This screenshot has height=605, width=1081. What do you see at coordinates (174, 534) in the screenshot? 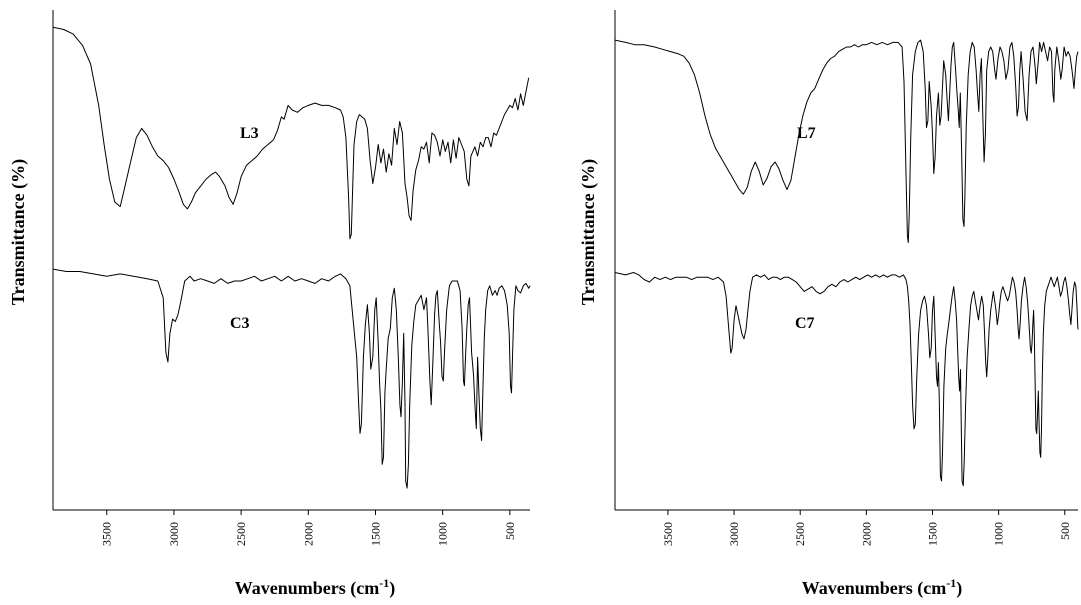
I see `x-tick-label-left-3000: 3000` at bounding box center [174, 534].